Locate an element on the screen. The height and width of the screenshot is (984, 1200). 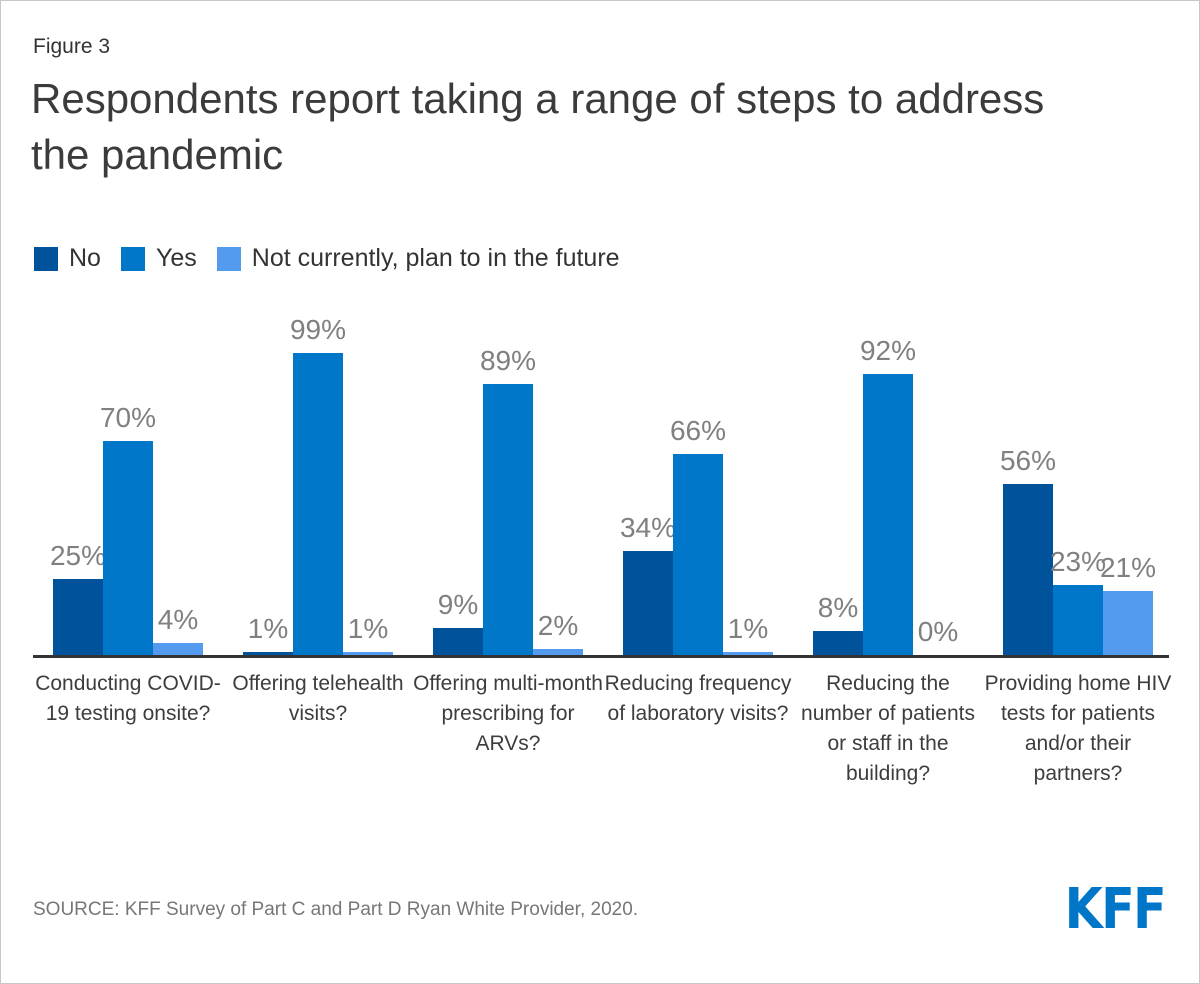
bar-value-label: 25% is located at coordinates (78, 555).